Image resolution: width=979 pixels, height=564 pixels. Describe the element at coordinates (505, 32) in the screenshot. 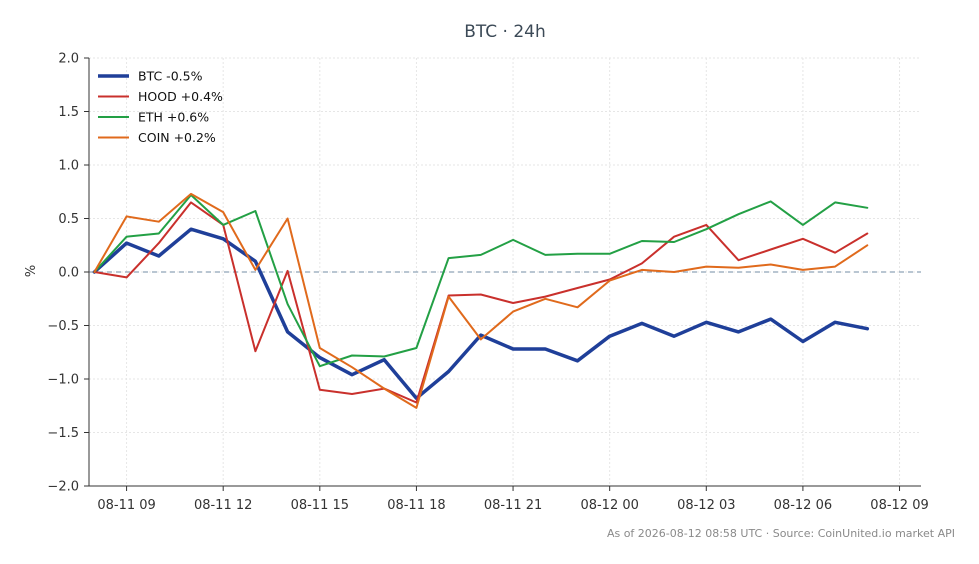

I see `chart-title: BTC · 24h` at that location.